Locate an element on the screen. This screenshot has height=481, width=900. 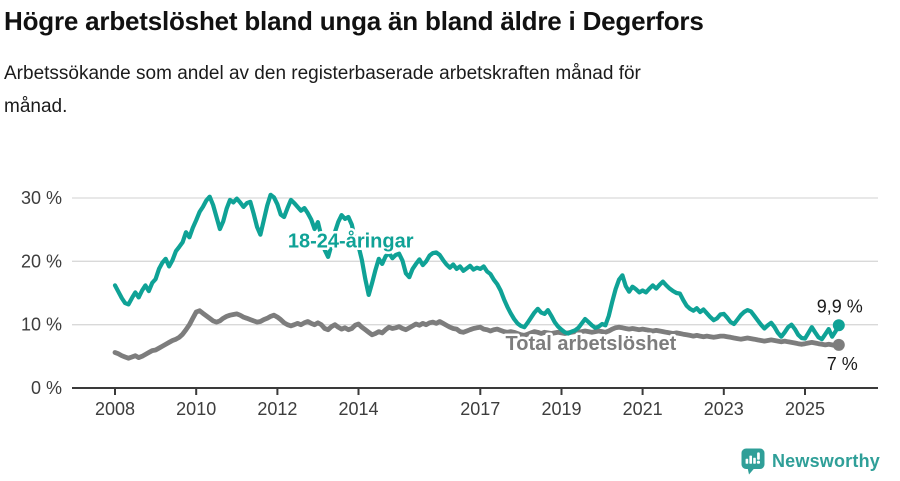
y-axis-label: 10 % is located at coordinates (41, 325).